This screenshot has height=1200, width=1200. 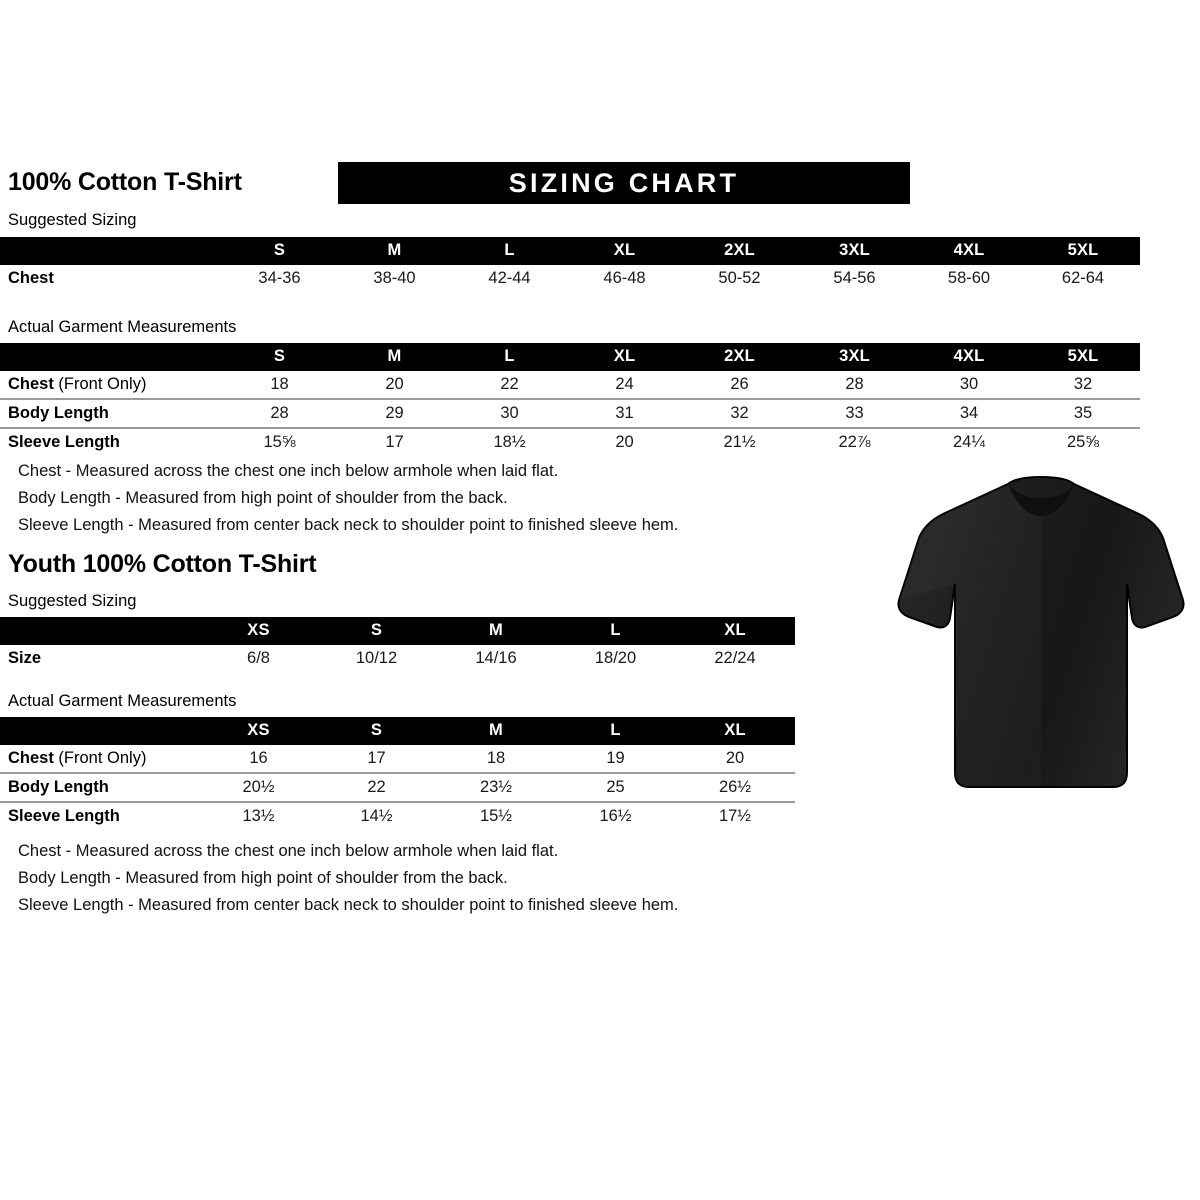 I want to click on youth-suggested-header-row: XS S M L XL, so click(x=397, y=631).